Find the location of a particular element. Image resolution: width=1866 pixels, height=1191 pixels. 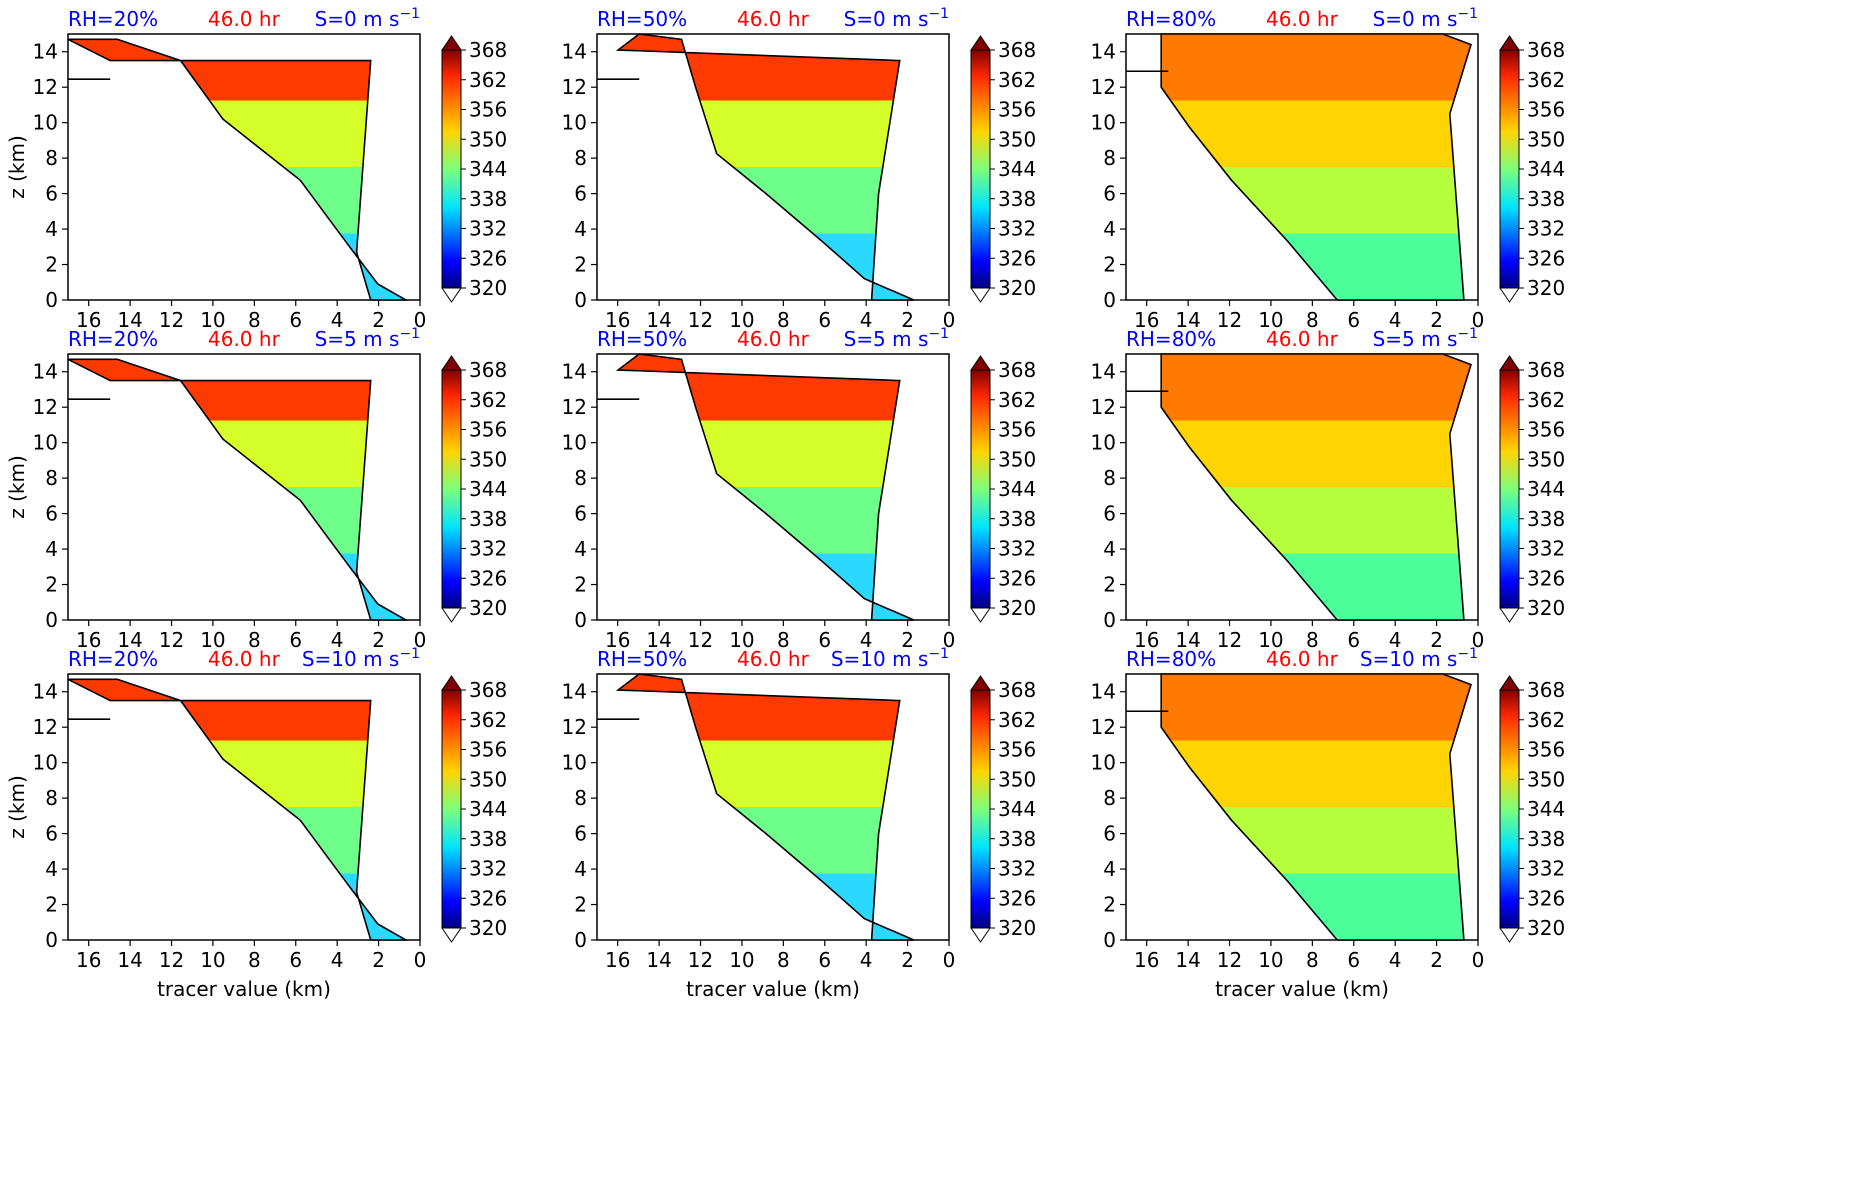

x-tick-label: 14 is located at coordinates (658, 960).